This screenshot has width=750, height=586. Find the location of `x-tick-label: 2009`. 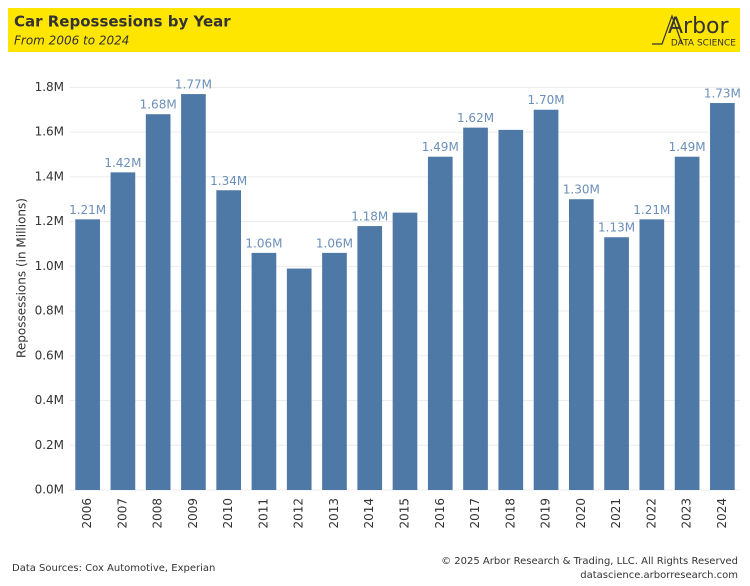

x-tick-label: 2009 is located at coordinates (193, 513).